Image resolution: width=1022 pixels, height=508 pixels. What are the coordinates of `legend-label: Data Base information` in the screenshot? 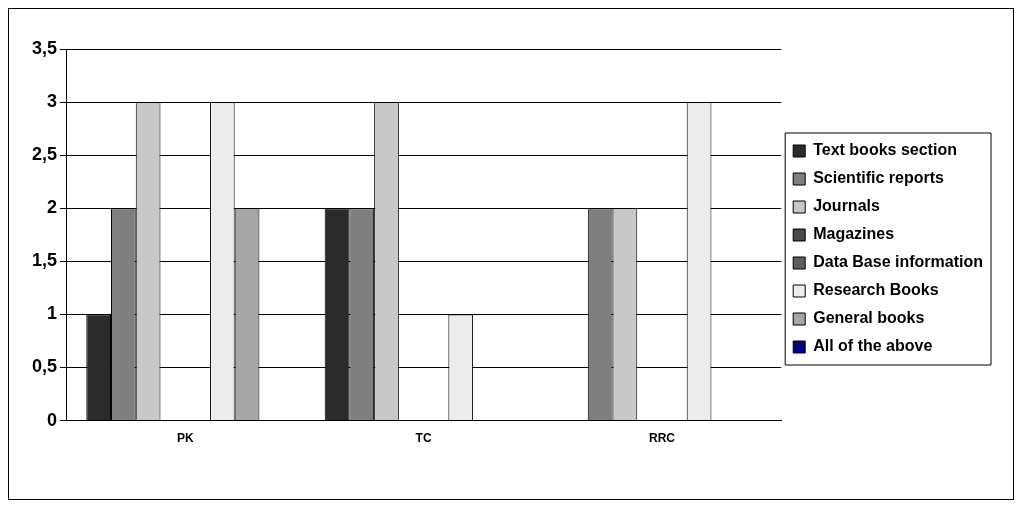 It's located at (898, 262).